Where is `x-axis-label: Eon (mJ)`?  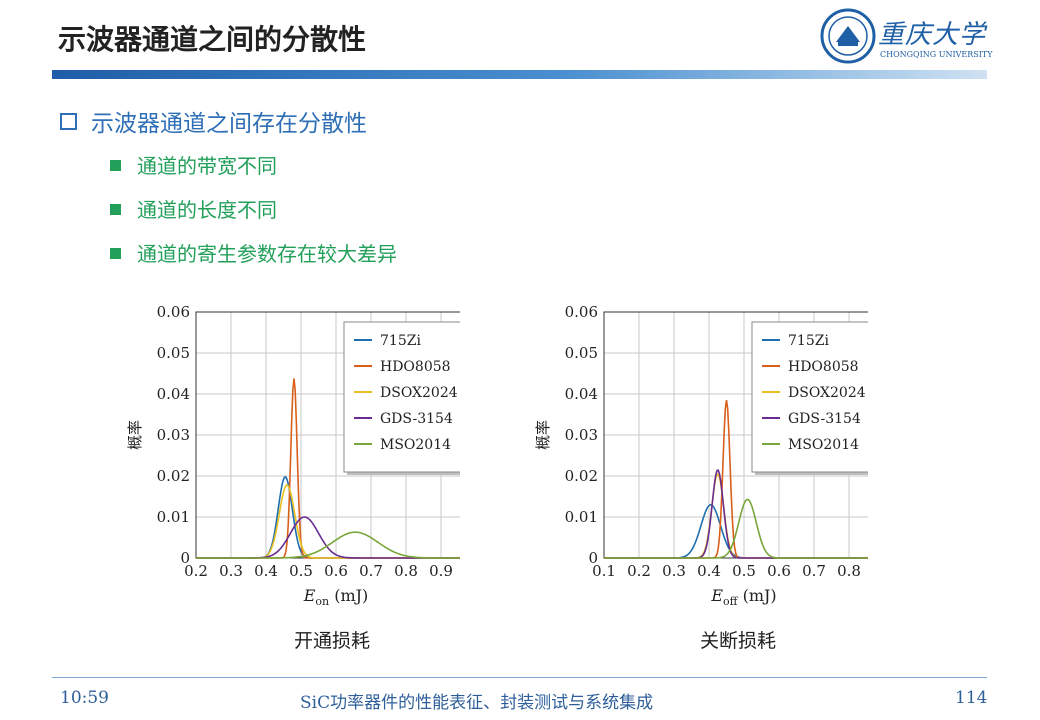
x-axis-label: Eon (mJ) is located at coordinates (336, 597).